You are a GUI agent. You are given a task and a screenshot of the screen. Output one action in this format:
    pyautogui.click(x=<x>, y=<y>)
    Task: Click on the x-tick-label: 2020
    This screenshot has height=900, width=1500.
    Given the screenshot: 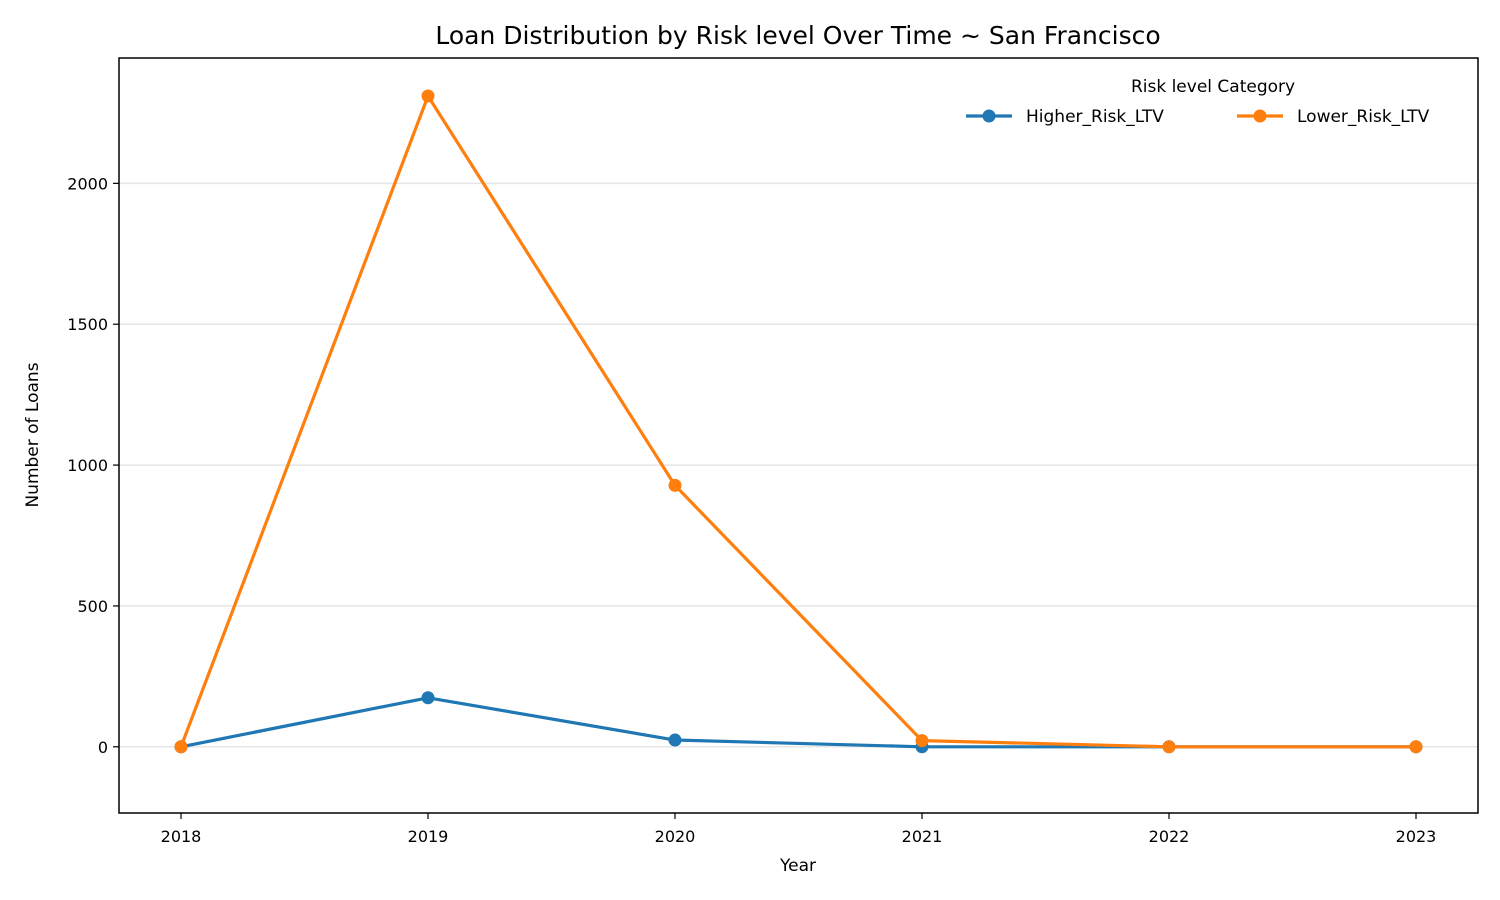 What is the action you would take?
    pyautogui.click(x=675, y=836)
    